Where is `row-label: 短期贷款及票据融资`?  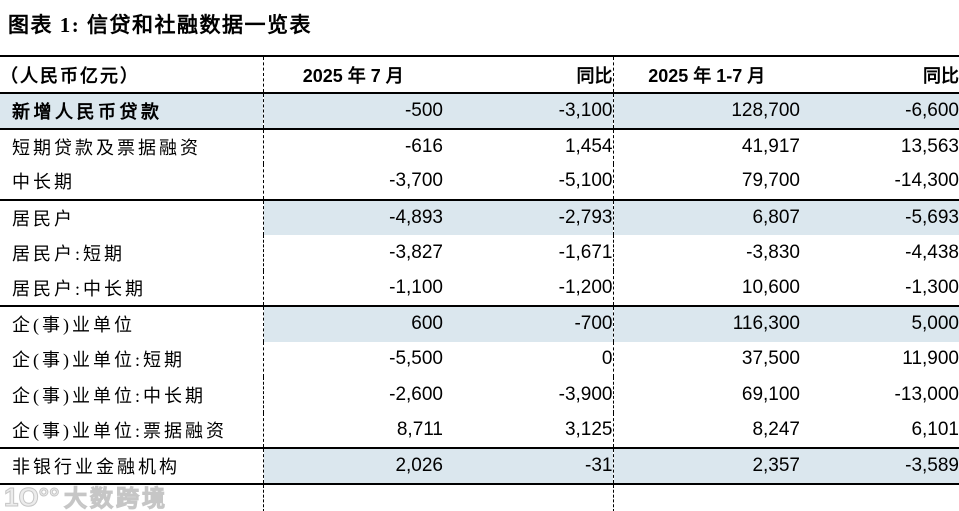 row-label: 短期贷款及票据融资 is located at coordinates (132, 146).